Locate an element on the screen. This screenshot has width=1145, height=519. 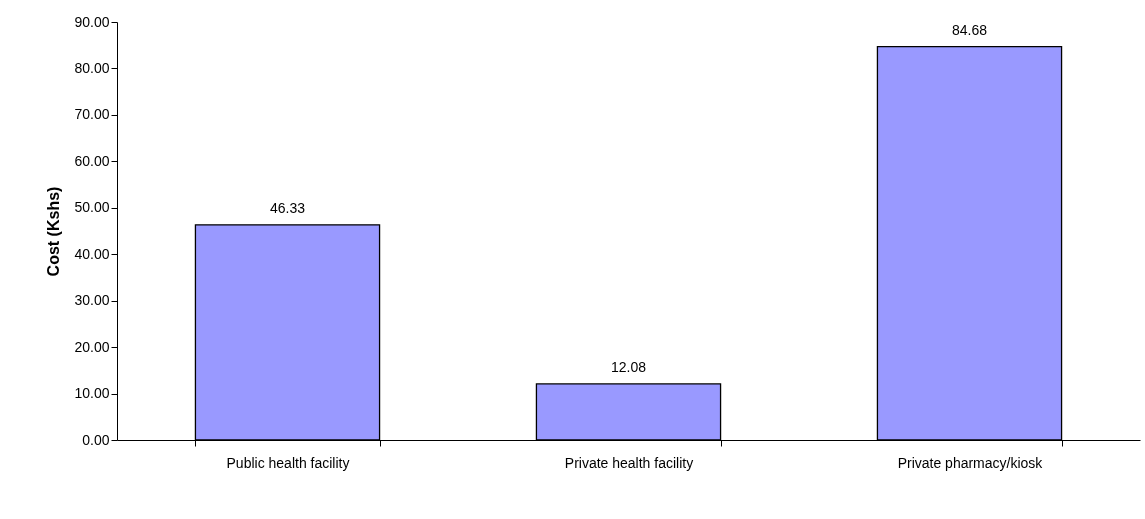
y-tick-label: 10.00 is located at coordinates (92, 393).